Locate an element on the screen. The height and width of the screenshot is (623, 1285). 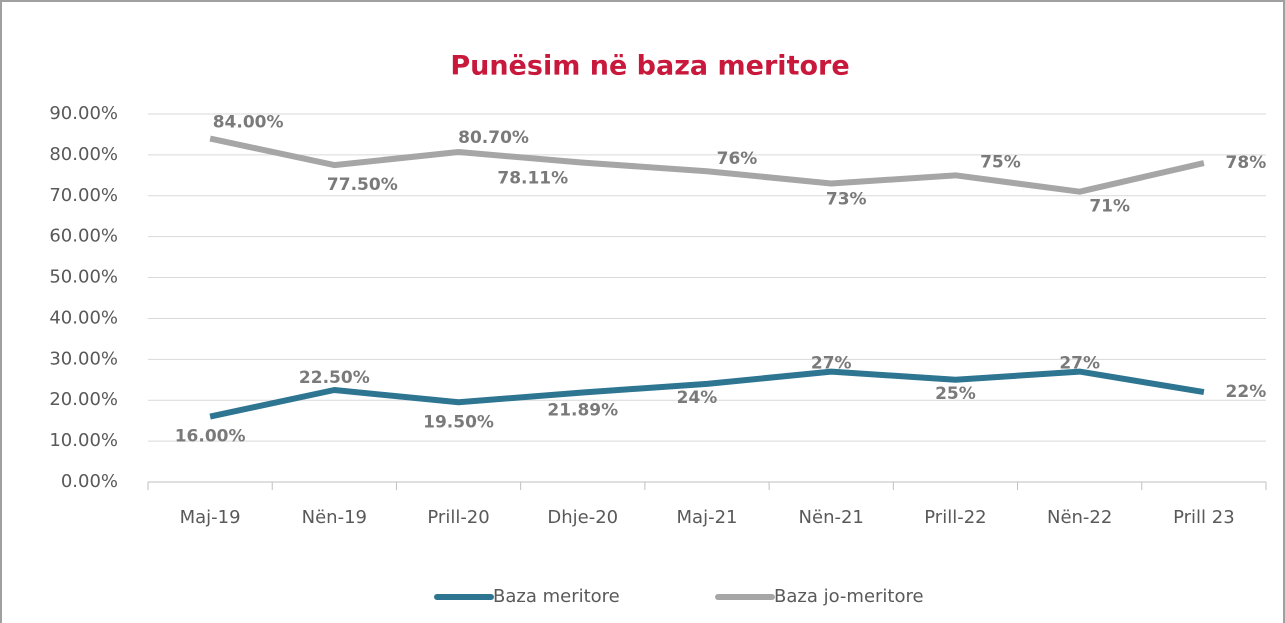
x-tick-label: Prill 23 is located at coordinates (1204, 517).